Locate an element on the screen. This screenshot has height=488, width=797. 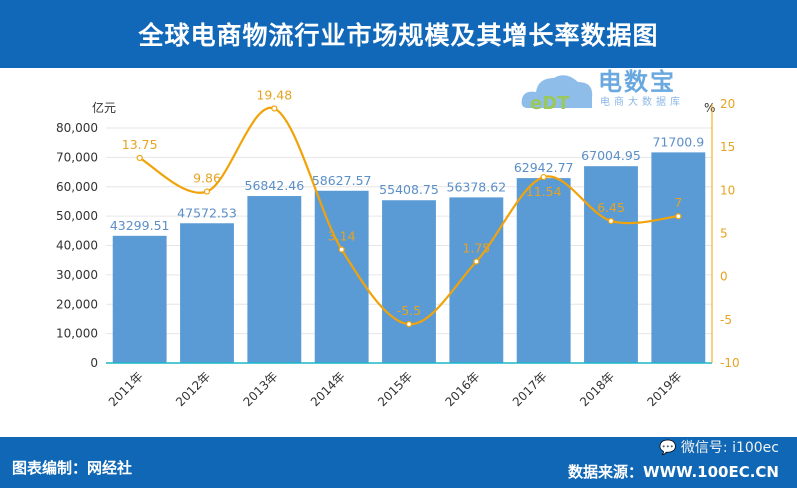
footer-source: 数据来源：WWW.100EC.CN is located at coordinates (673, 472).